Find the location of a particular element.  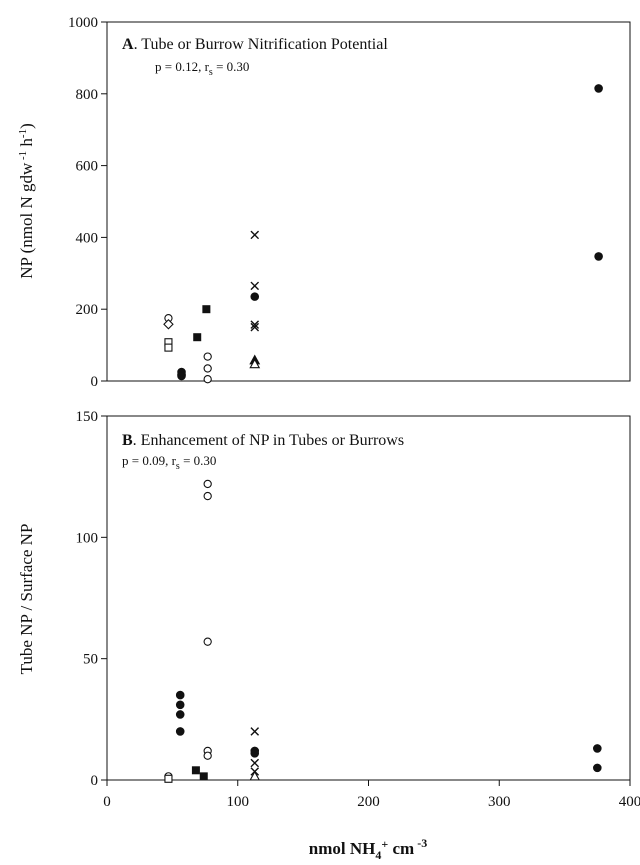

panel-b-y-ticks: 0 50 100 150 is located at coordinates (91, 599).